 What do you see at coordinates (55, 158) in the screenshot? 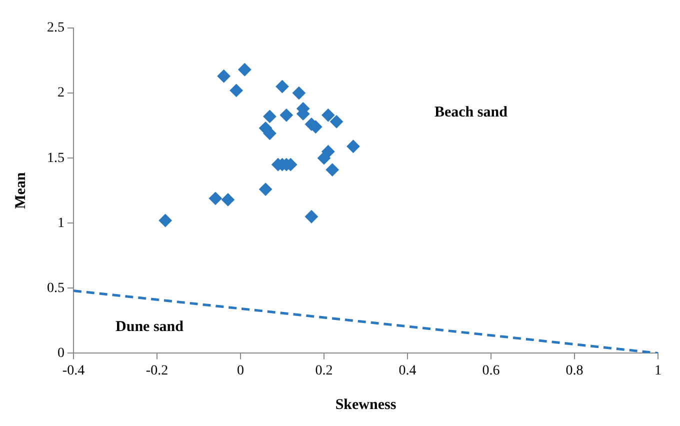
I see `y-tick-label: 1.5` at bounding box center [55, 158].